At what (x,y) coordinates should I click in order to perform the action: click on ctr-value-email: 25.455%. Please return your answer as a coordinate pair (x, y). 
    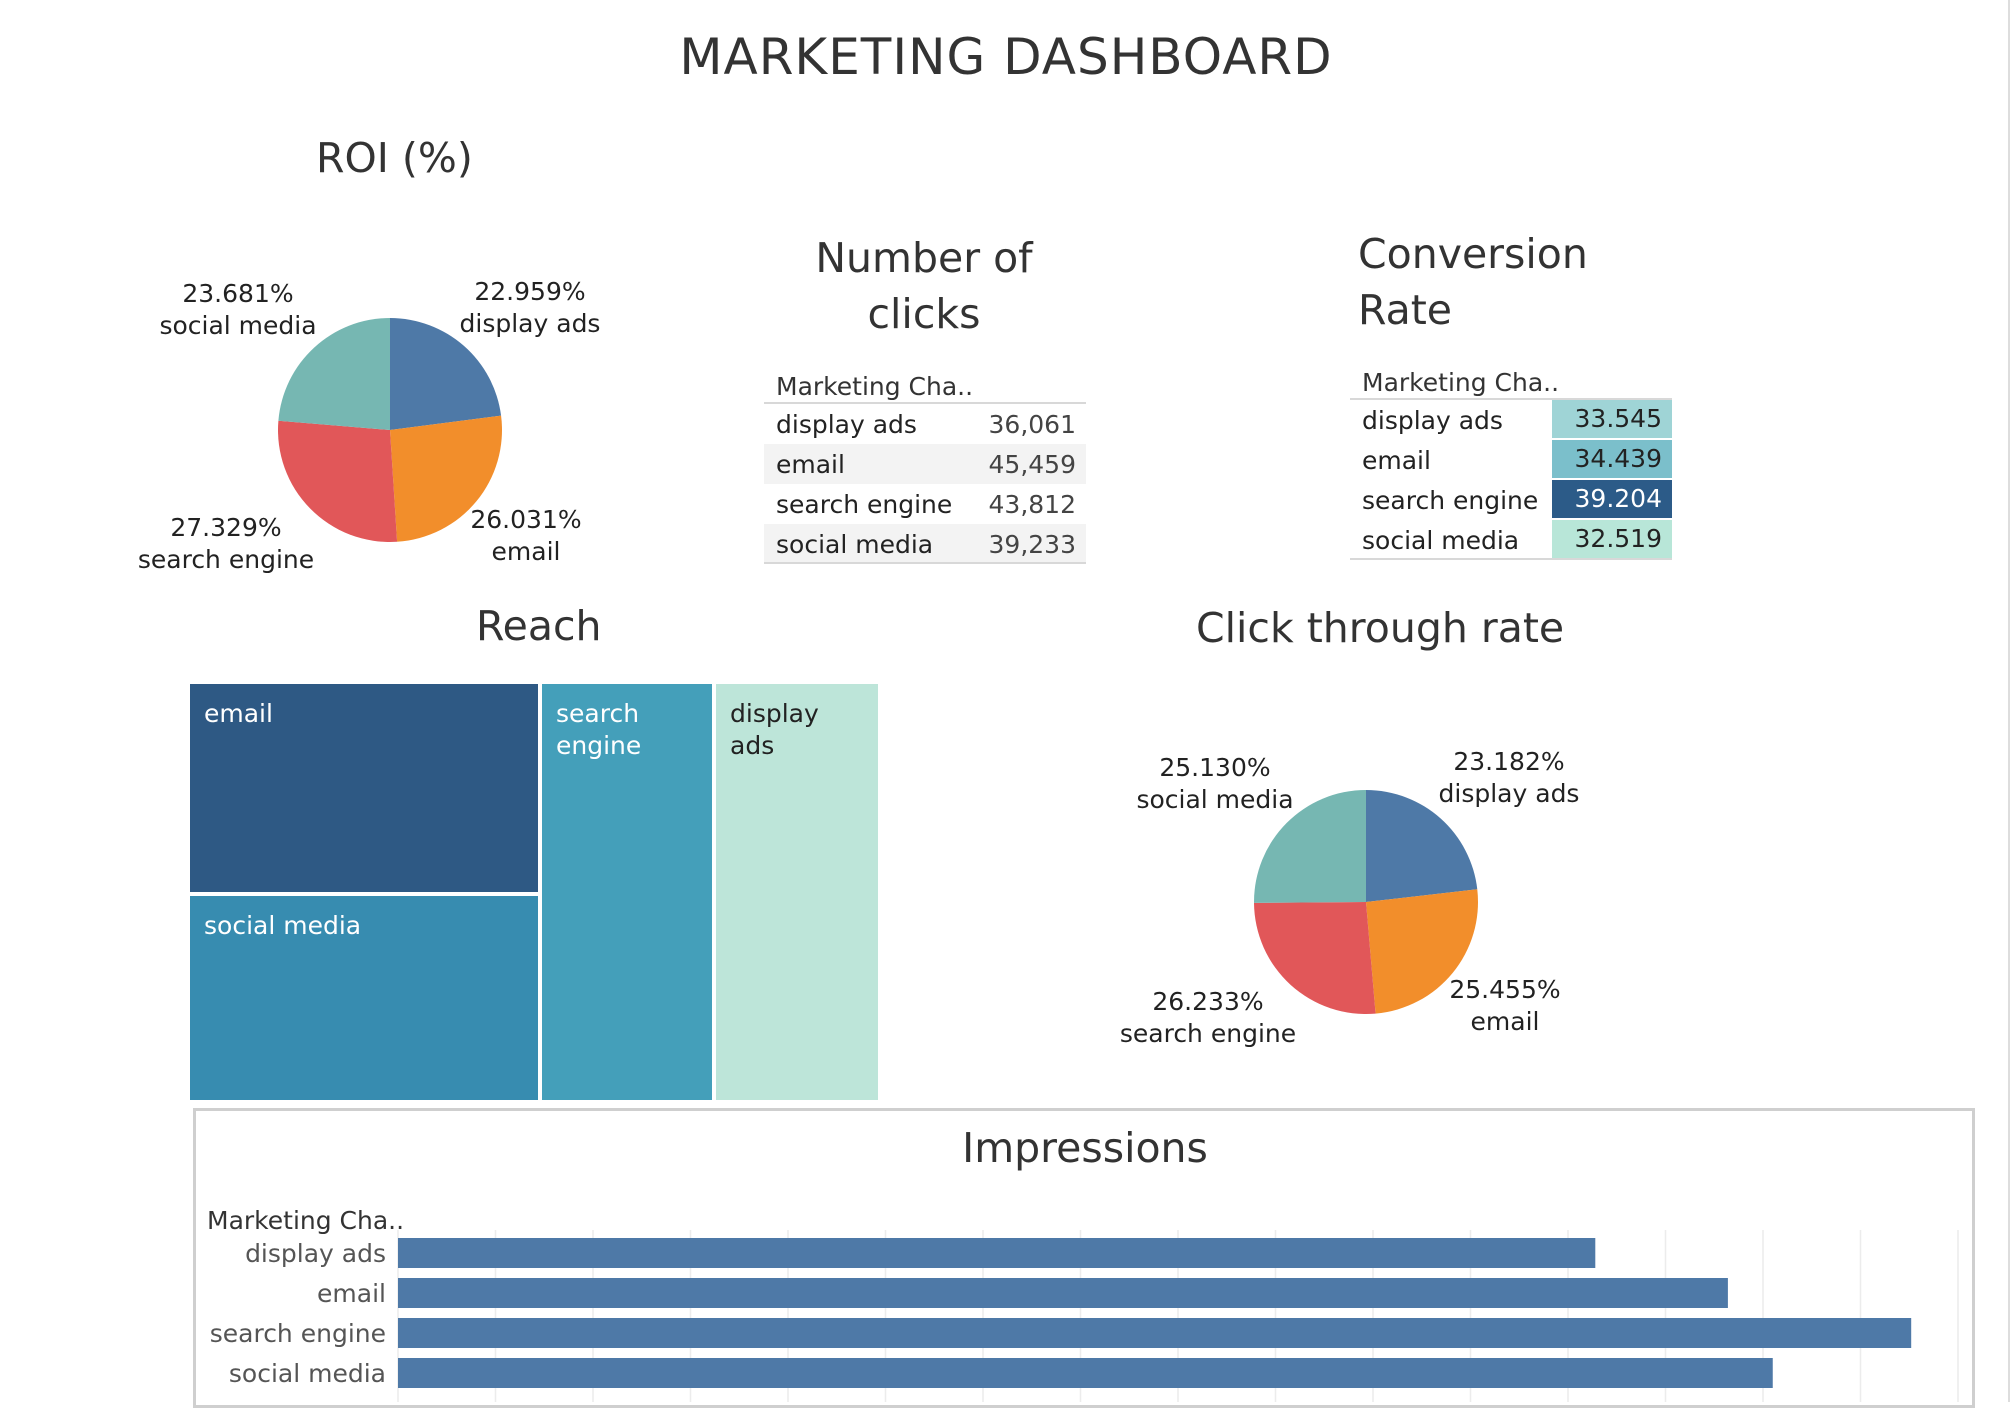
    Looking at the image, I should click on (1505, 989).